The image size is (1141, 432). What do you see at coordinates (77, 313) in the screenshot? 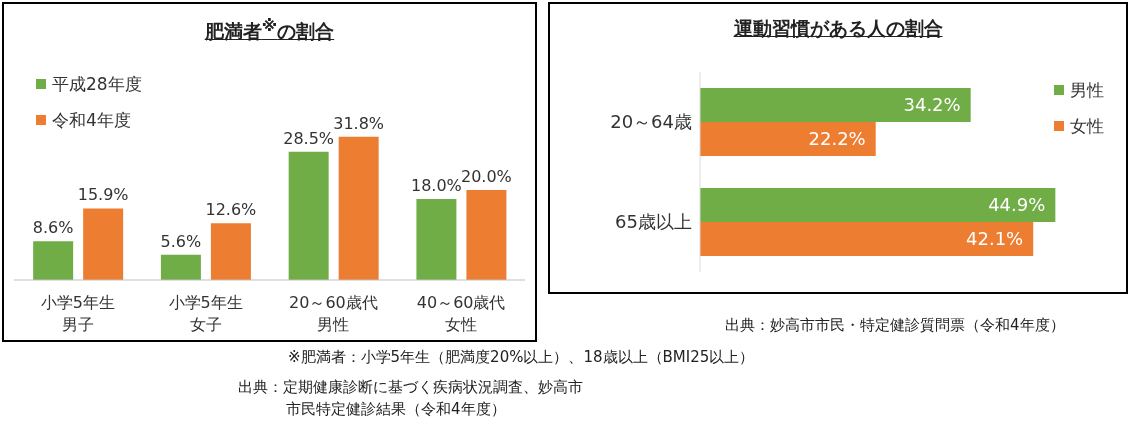
I see `x-tick-label: 小学5年生男子` at bounding box center [77, 313].